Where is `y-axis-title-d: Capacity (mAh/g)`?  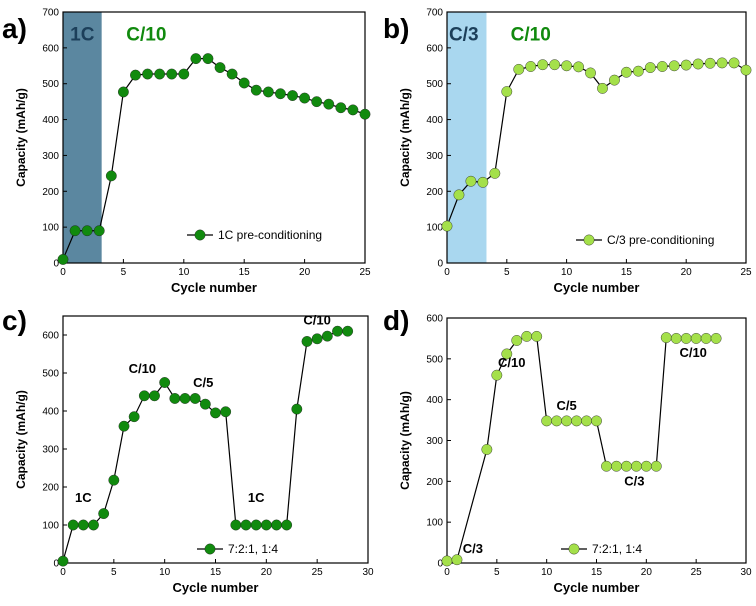
y-axis-title-d: Capacity (mAh/g) is located at coordinates (405, 440).